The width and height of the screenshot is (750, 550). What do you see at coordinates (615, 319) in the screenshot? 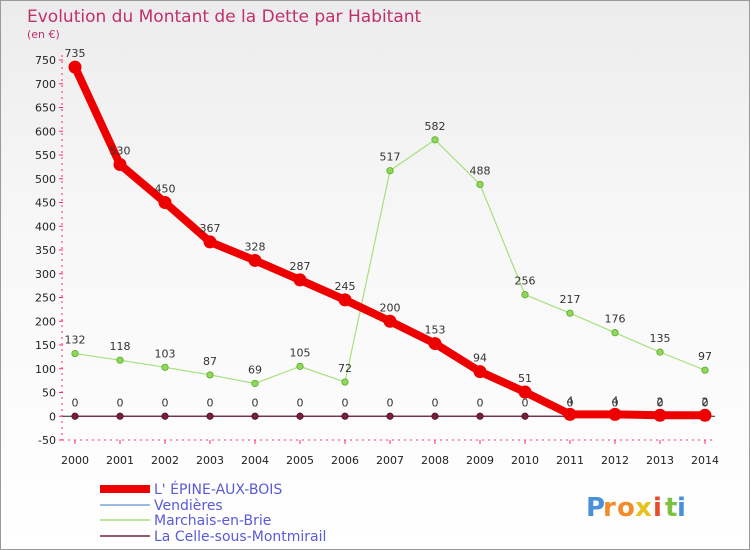
I see `data-label: 176` at bounding box center [615, 319].